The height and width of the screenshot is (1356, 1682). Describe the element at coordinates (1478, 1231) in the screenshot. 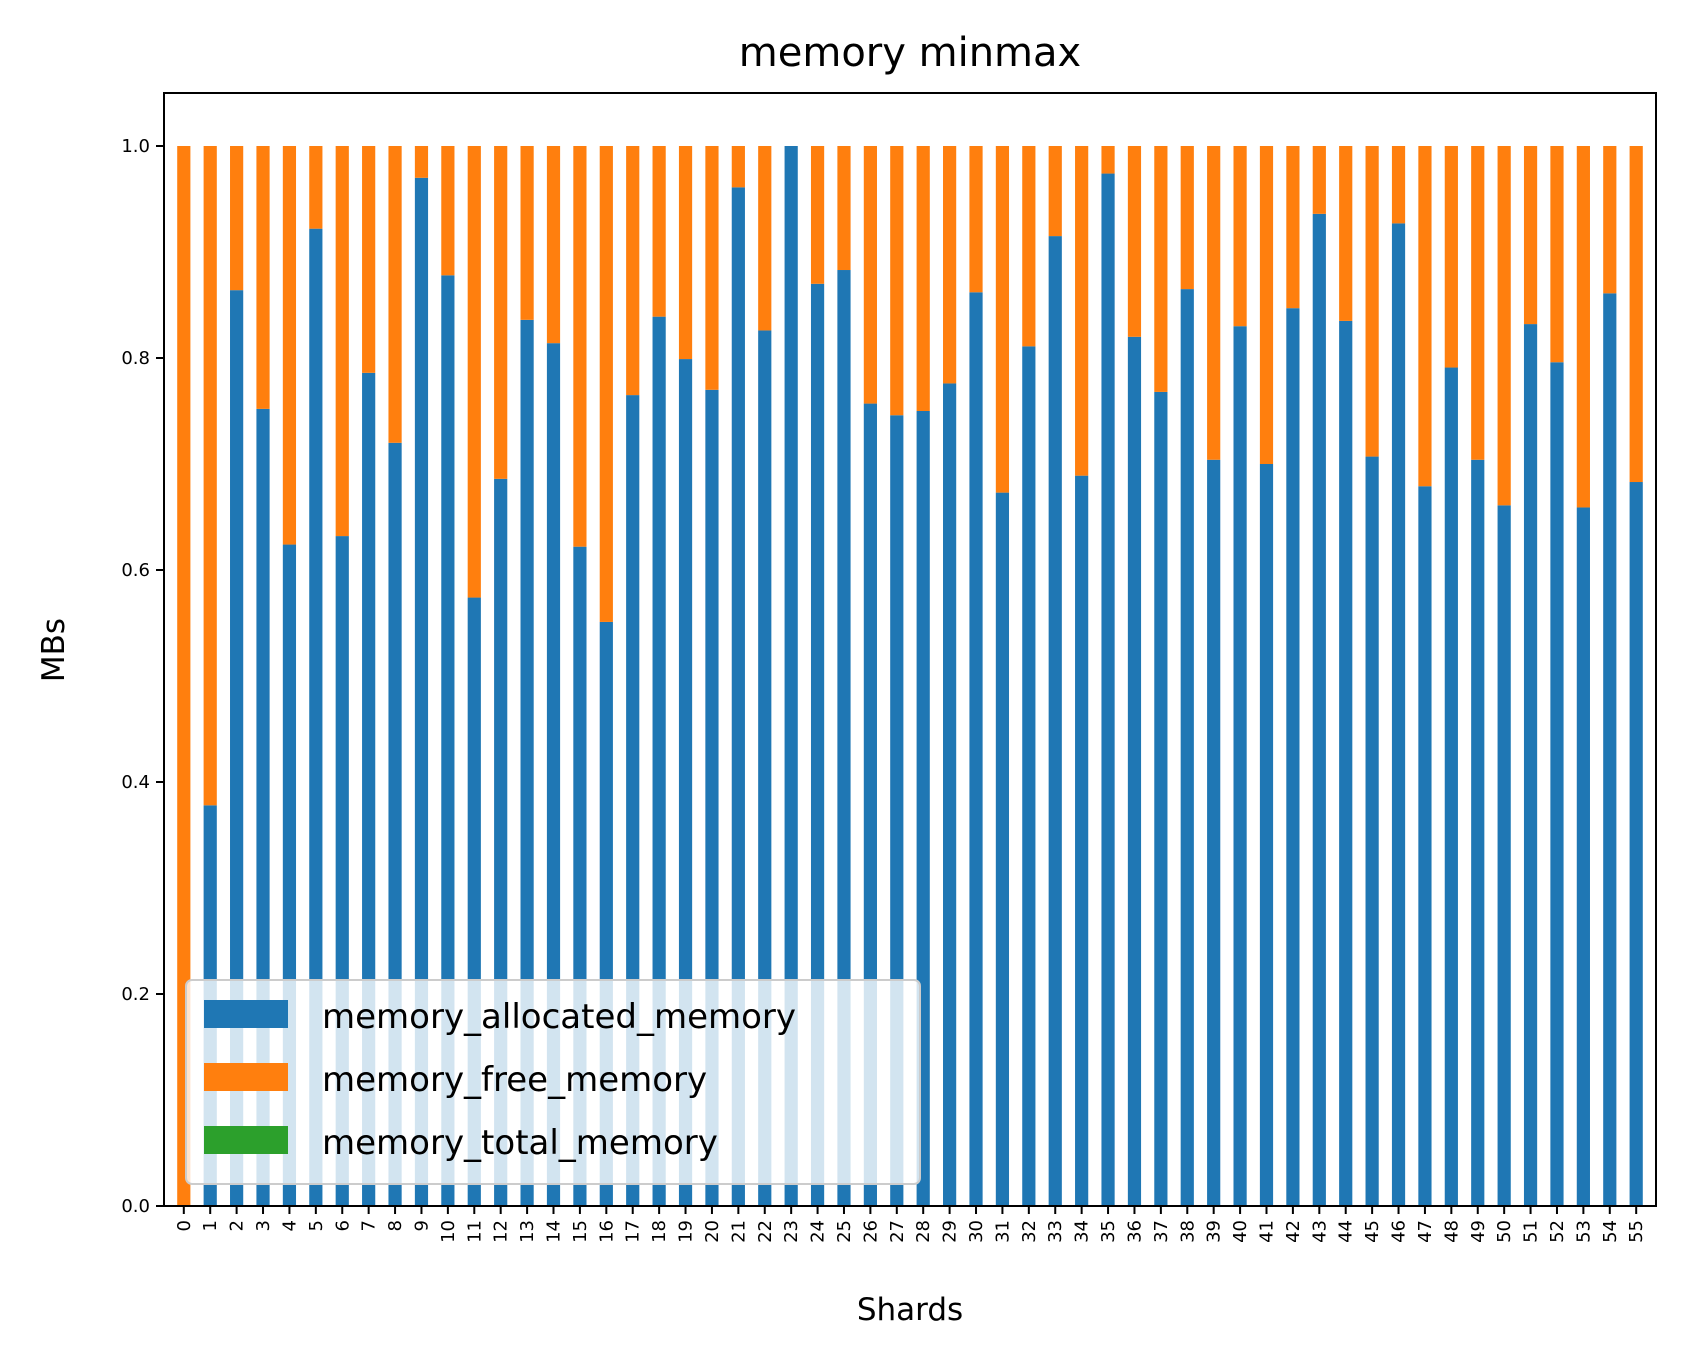

I see `x-tick-label: 49` at that location.